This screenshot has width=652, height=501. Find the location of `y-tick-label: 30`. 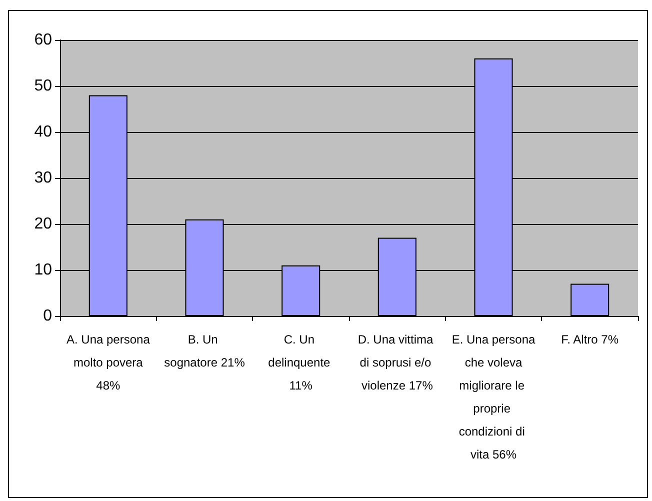

y-tick-label: 30 is located at coordinates (43, 178).